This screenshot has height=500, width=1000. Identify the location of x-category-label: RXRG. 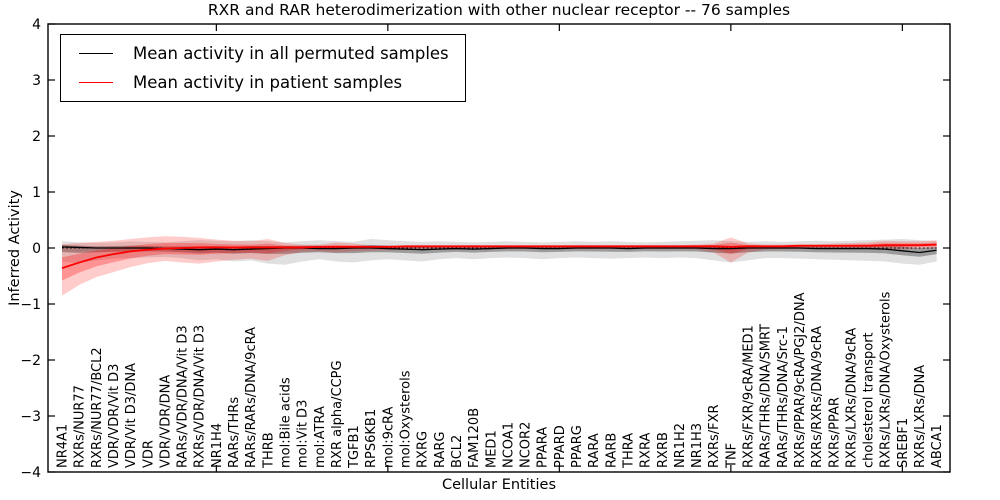
(423, 449).